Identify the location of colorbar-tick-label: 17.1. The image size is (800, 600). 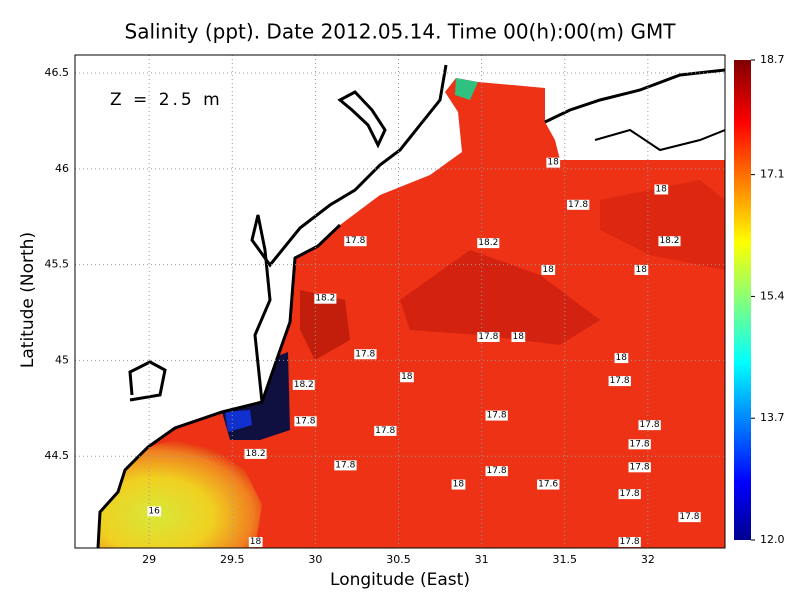
(772, 174).